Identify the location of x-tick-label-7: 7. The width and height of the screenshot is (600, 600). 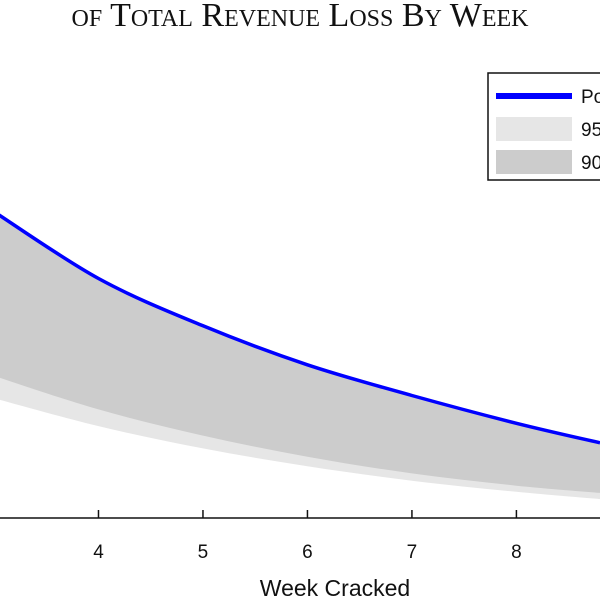
(412, 552).